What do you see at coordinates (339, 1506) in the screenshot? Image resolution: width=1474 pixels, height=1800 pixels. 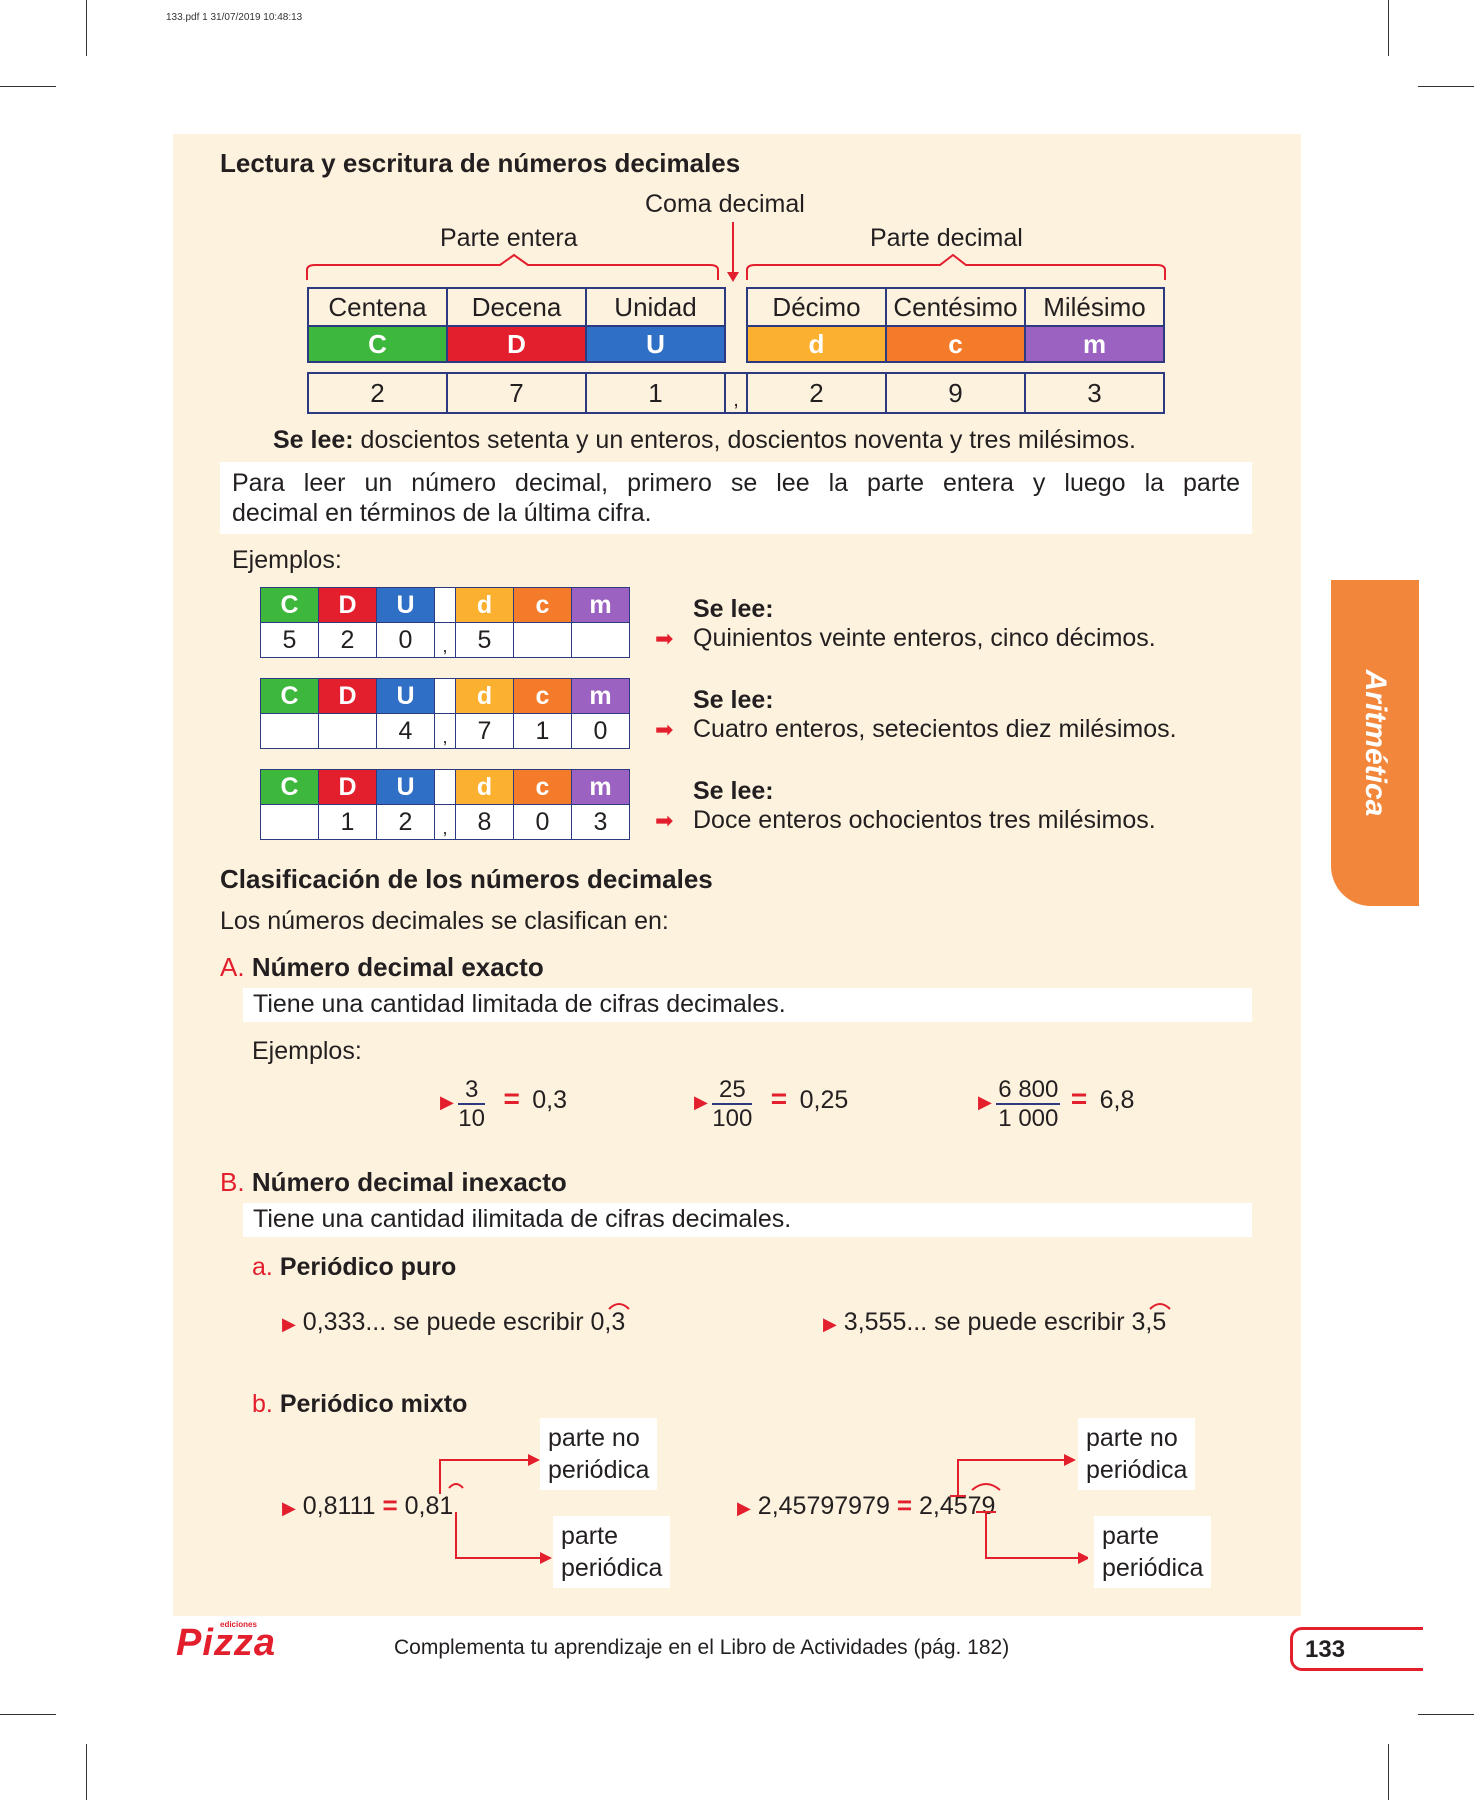 I see `mixto-left: 0,8111` at bounding box center [339, 1506].